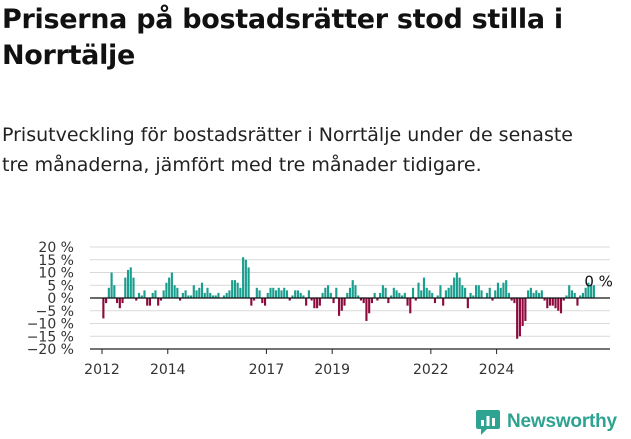  What do you see at coordinates (546, 422) in the screenshot?
I see `newsworthy-logo: Newsworthy` at bounding box center [546, 422].